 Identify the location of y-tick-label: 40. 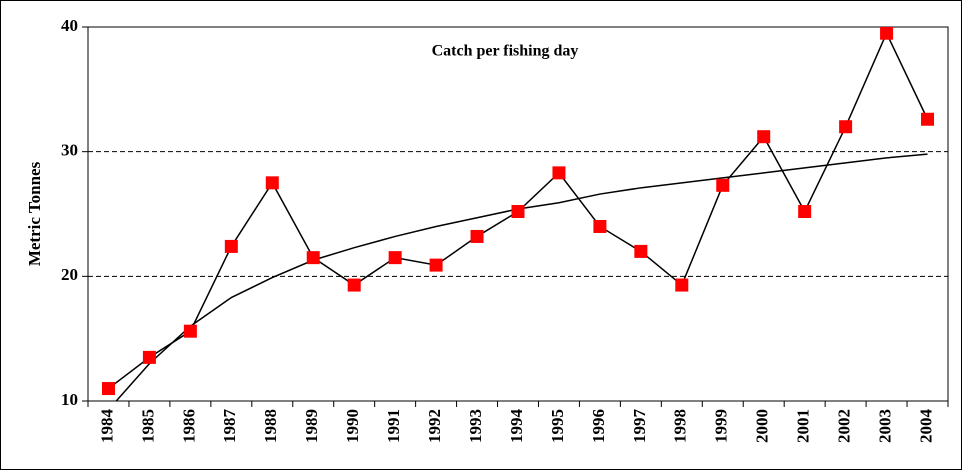
(69, 25).